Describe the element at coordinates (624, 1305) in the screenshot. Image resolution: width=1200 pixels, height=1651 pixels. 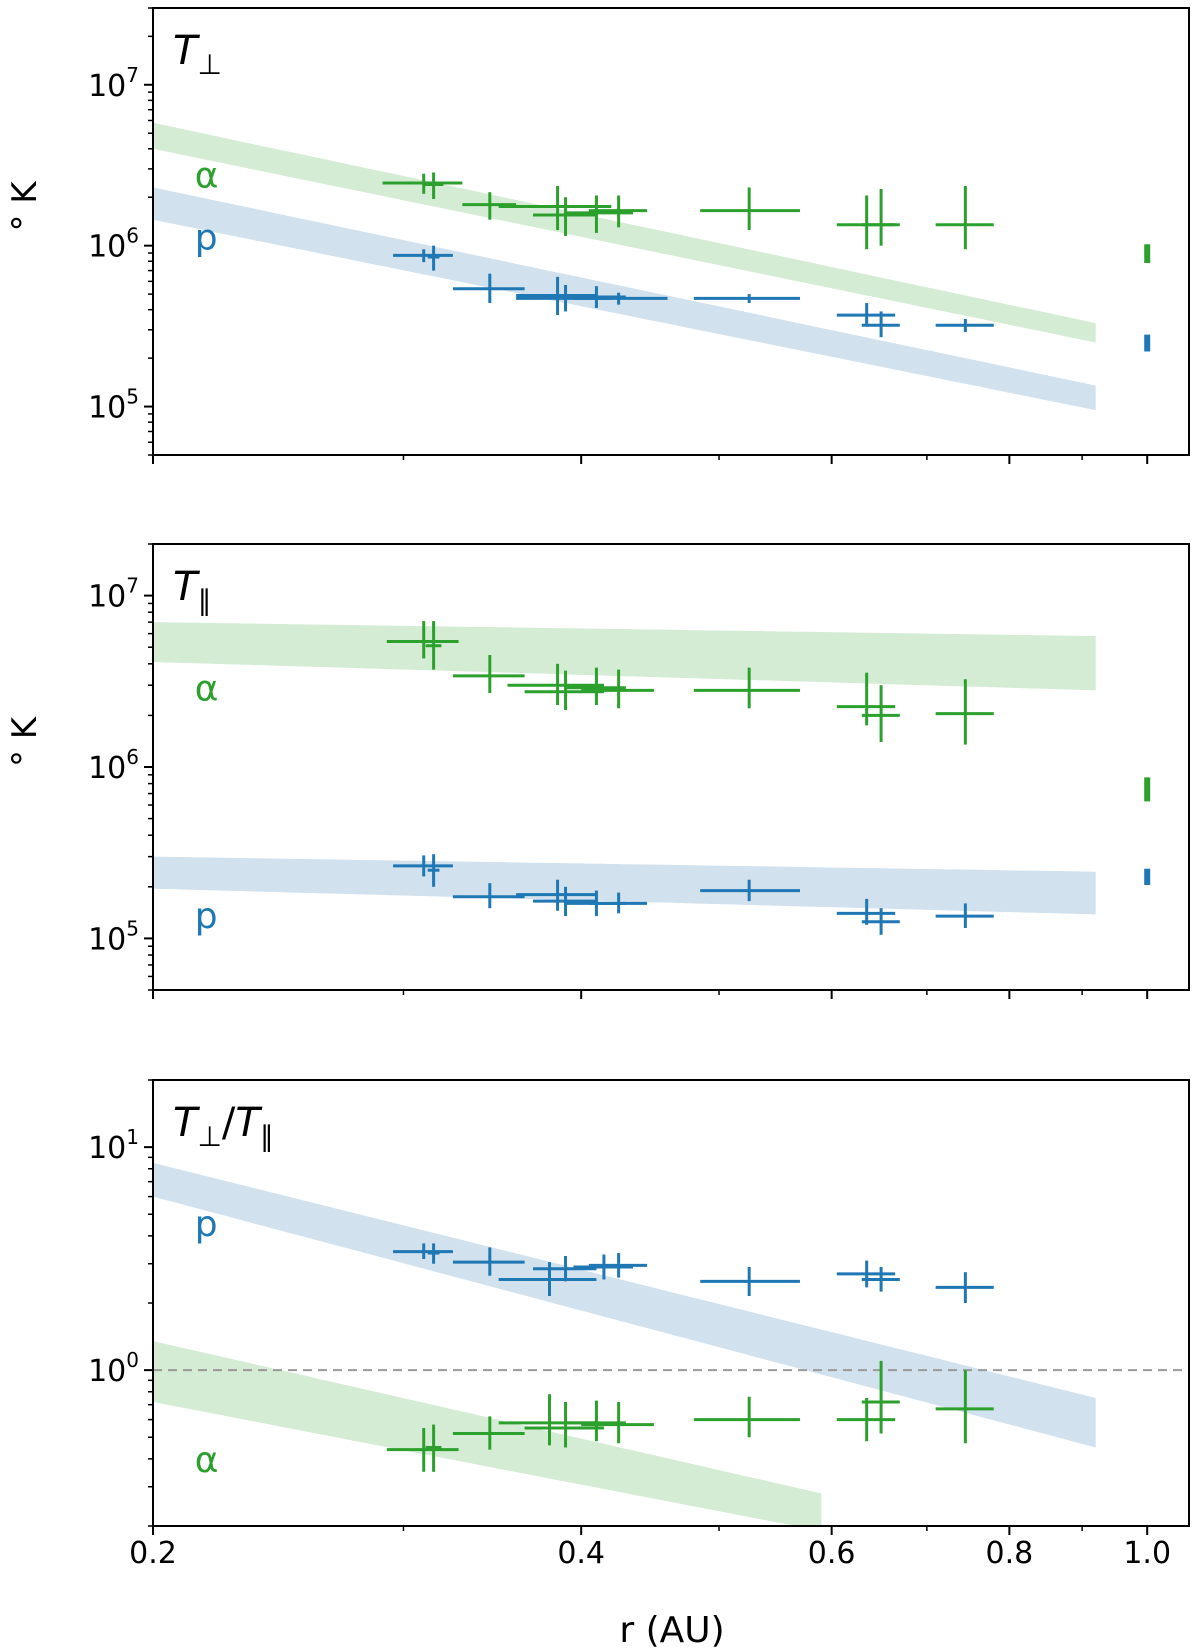
I see `p-band` at that location.